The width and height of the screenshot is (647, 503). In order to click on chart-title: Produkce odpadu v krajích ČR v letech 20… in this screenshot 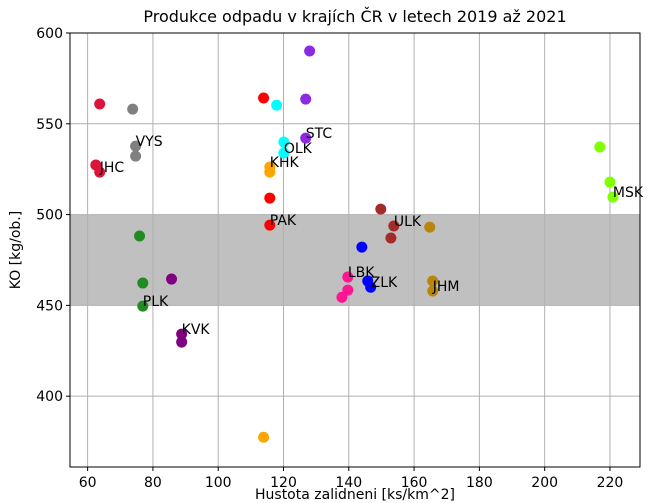, I will do `click(354, 16)`.